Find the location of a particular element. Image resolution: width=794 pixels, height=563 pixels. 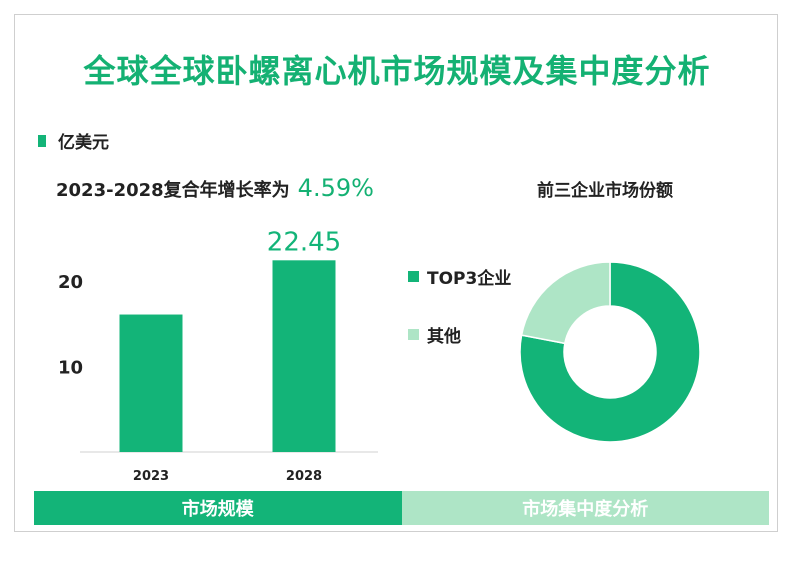

unit-label: 亿美元 is located at coordinates (83, 143).